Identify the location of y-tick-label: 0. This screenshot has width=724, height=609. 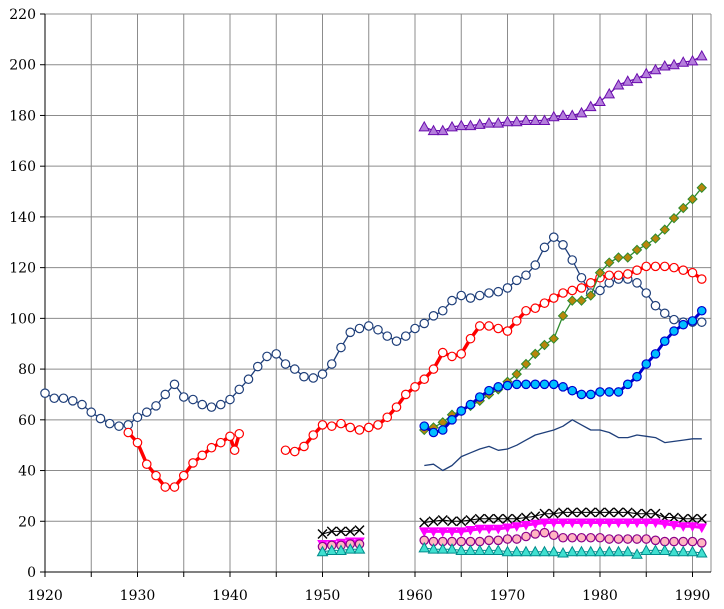
(31, 573).